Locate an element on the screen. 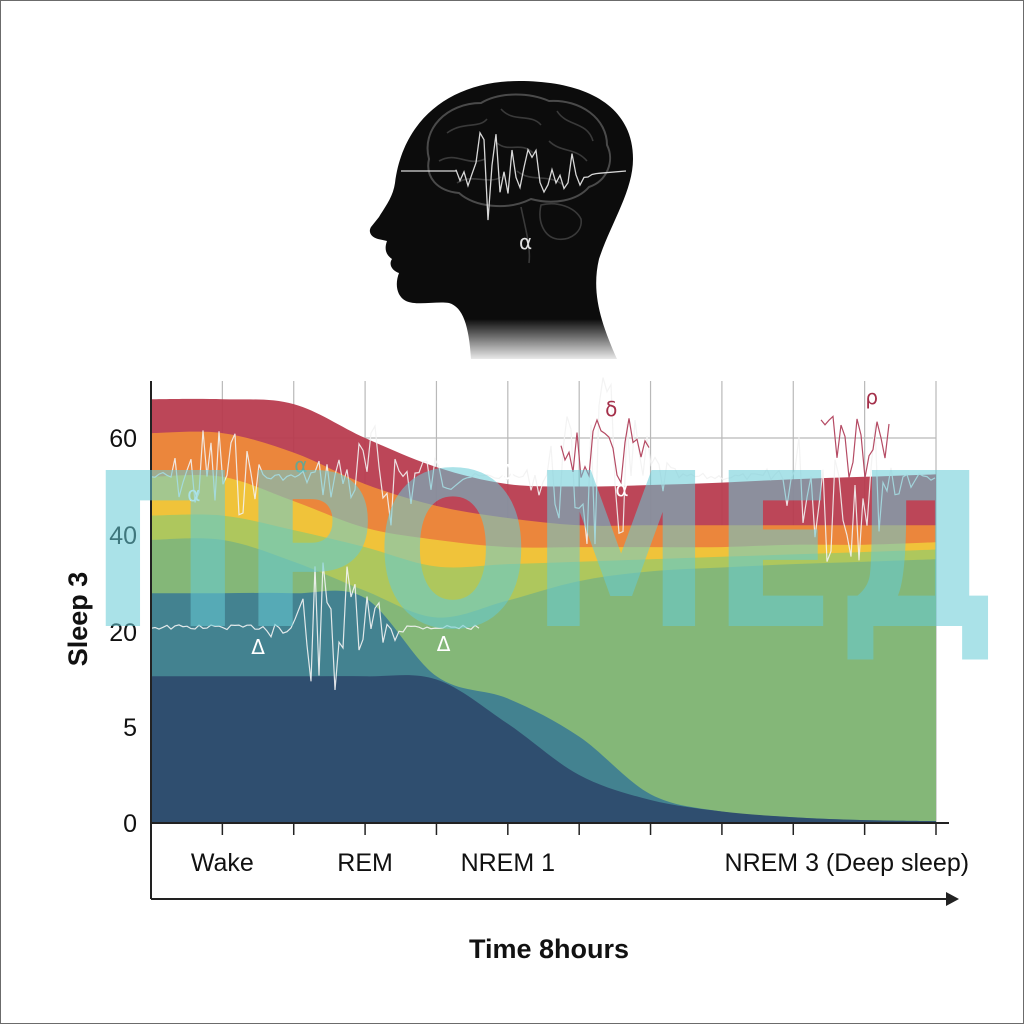 The height and width of the screenshot is (1024, 1024). brain-outline is located at coordinates (514, 178).